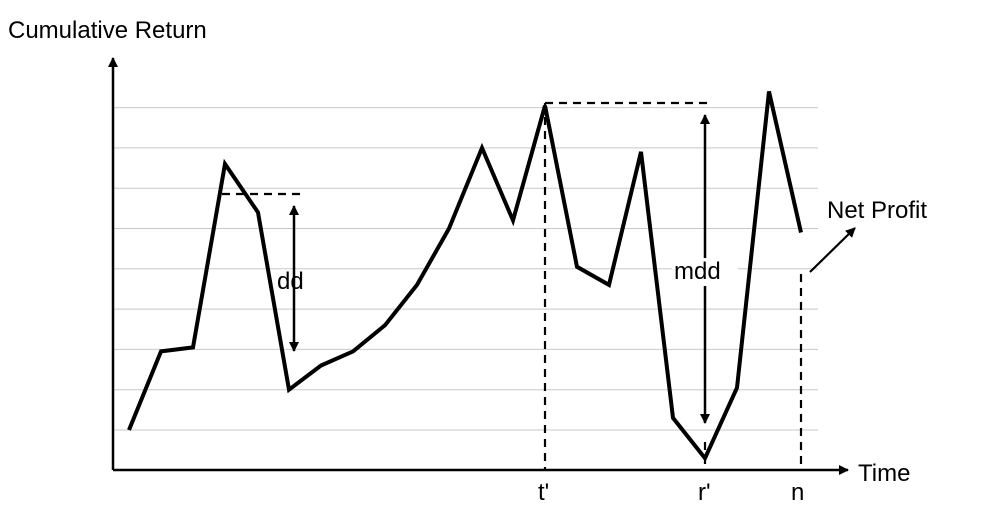  Describe the element at coordinates (884, 473) in the screenshot. I see `x-axis-label: Time` at that location.